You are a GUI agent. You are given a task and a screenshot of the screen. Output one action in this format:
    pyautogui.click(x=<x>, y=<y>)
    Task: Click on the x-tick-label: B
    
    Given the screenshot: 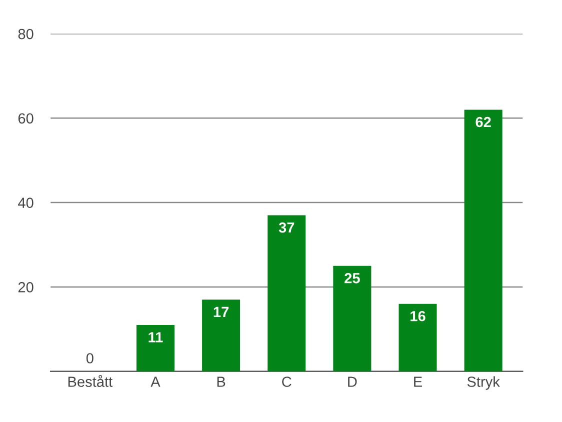 What is the action you would take?
    pyautogui.click(x=221, y=381)
    